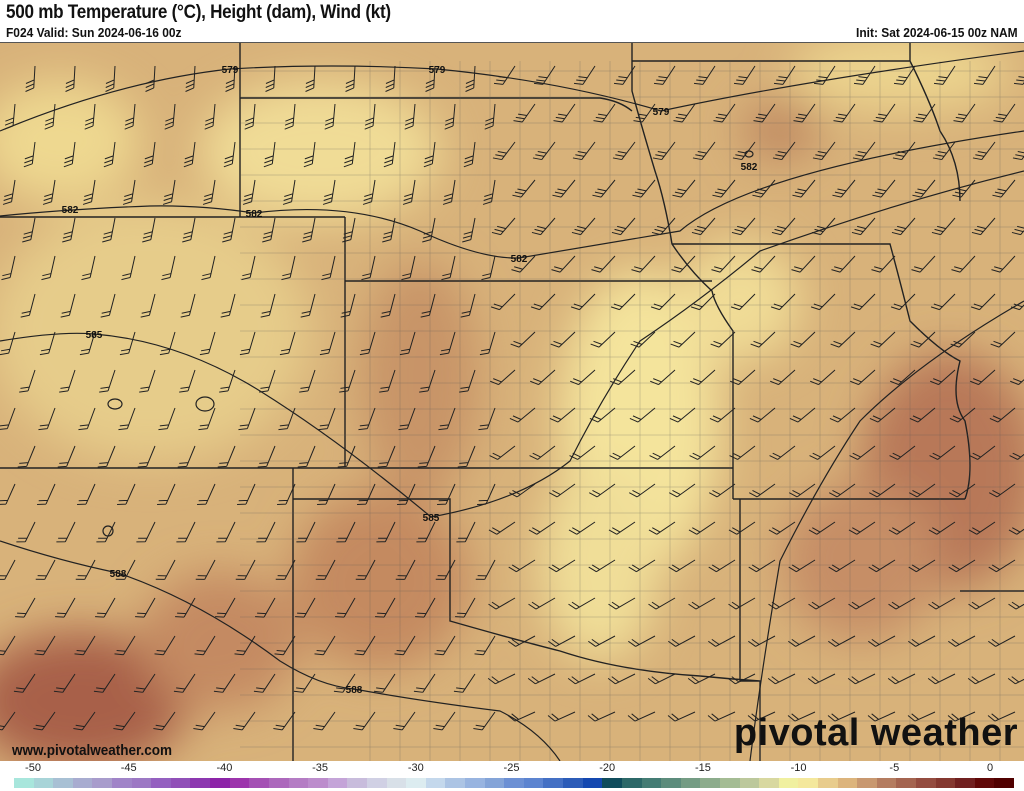 This screenshot has height=791, width=1024. Describe the element at coordinates (118, 574) in the screenshot. I see `contour-label: 588` at that location.